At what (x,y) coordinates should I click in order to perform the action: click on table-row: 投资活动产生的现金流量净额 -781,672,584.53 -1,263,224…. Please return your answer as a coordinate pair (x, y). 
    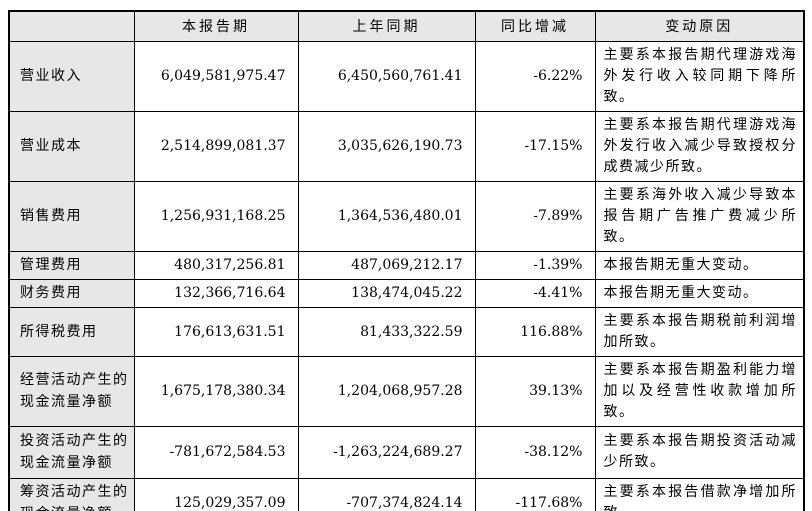
    Looking at the image, I should click on (406, 452).